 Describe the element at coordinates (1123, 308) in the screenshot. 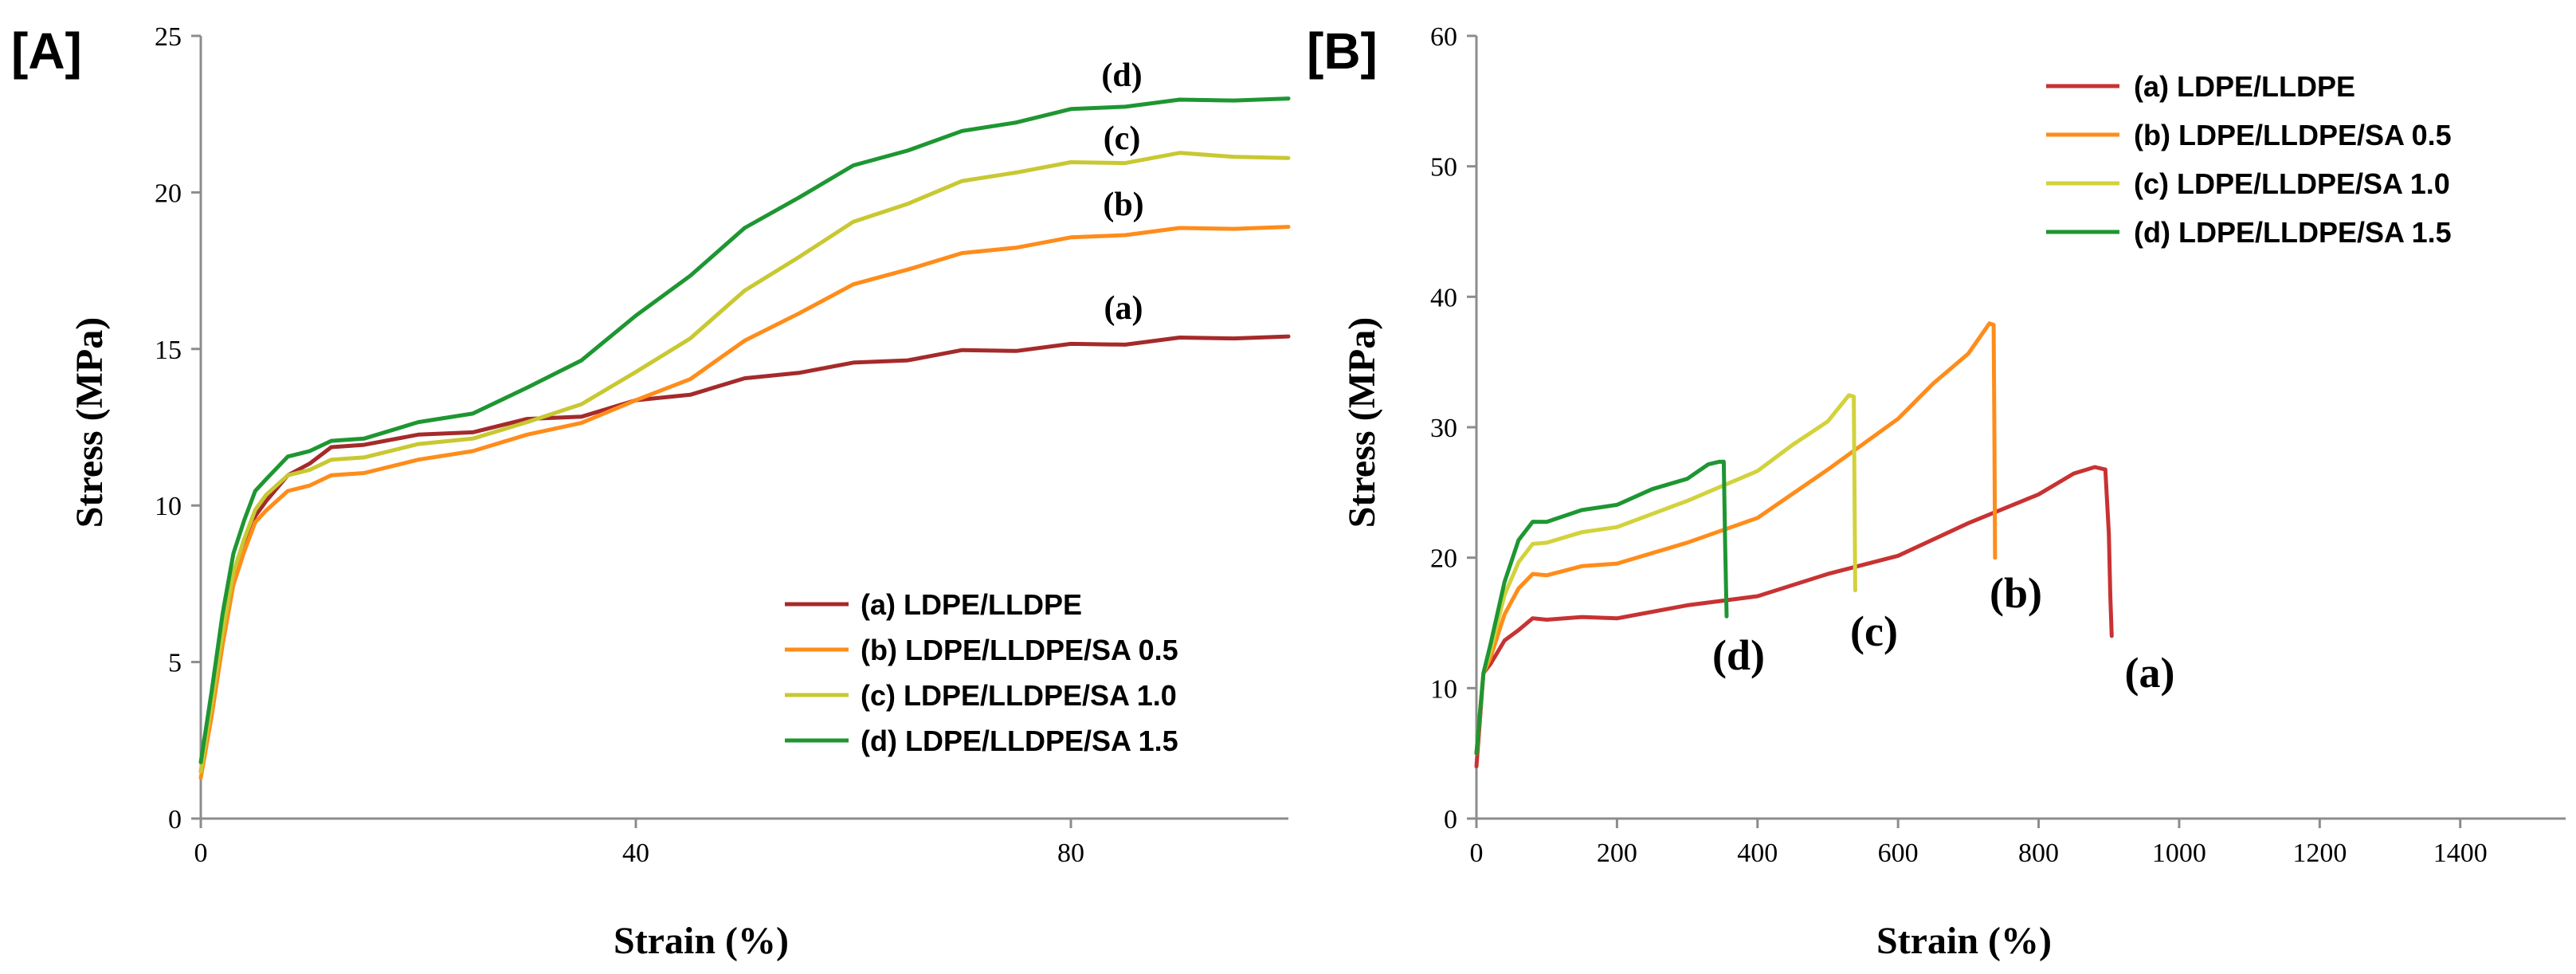

I see `panel-a-annotation-a: (a)` at that location.